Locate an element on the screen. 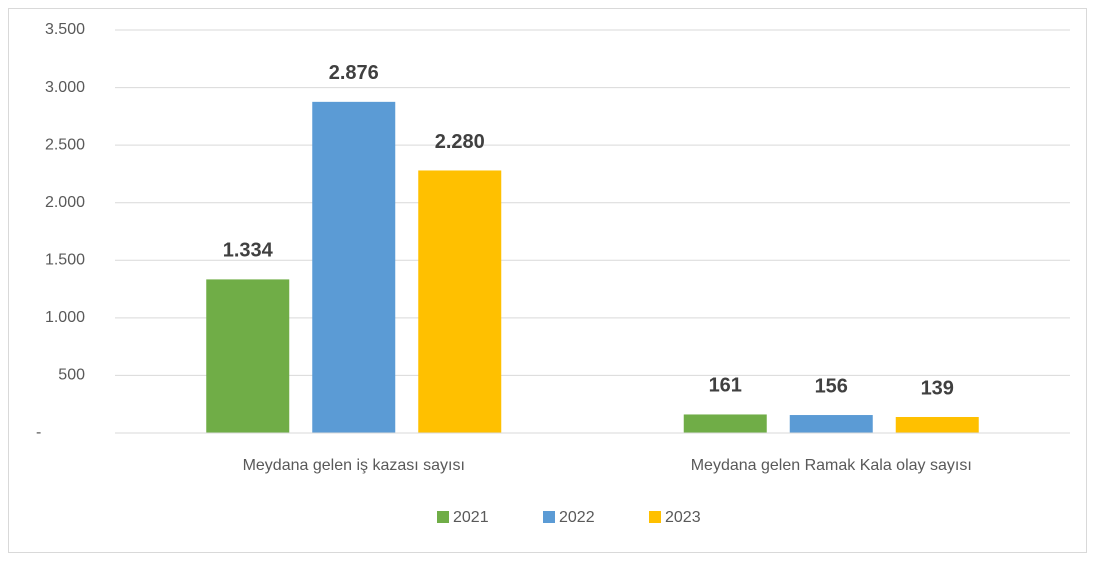 This screenshot has width=1094, height=564. y-tick-label: - is located at coordinates (38, 432).